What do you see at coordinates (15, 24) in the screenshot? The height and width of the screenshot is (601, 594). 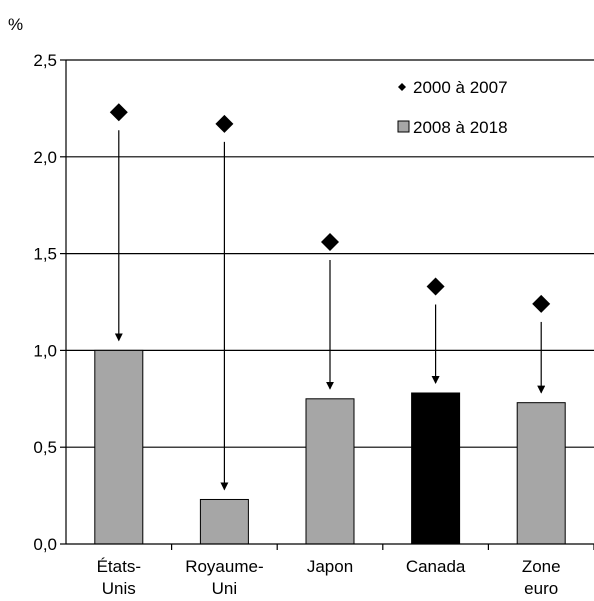 I see `y-axis-label: %` at bounding box center [15, 24].